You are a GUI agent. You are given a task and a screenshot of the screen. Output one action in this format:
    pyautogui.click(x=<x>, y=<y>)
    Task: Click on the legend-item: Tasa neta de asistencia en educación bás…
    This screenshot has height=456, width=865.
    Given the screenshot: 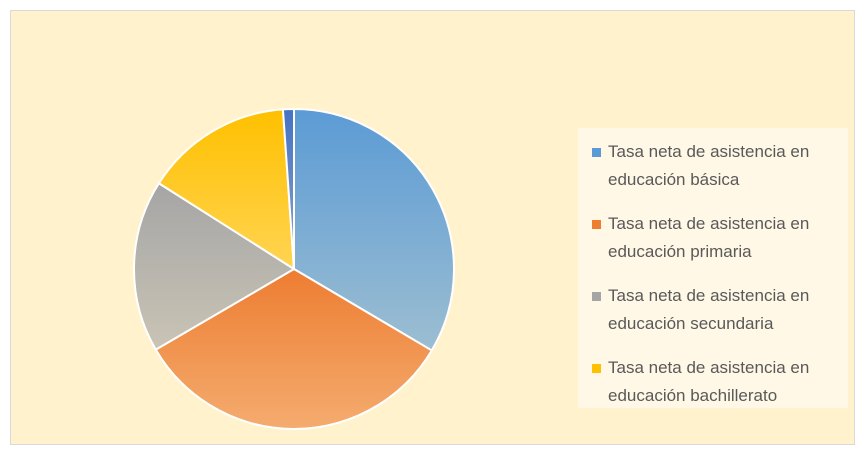 What is the action you would take?
    pyautogui.click(x=718, y=166)
    